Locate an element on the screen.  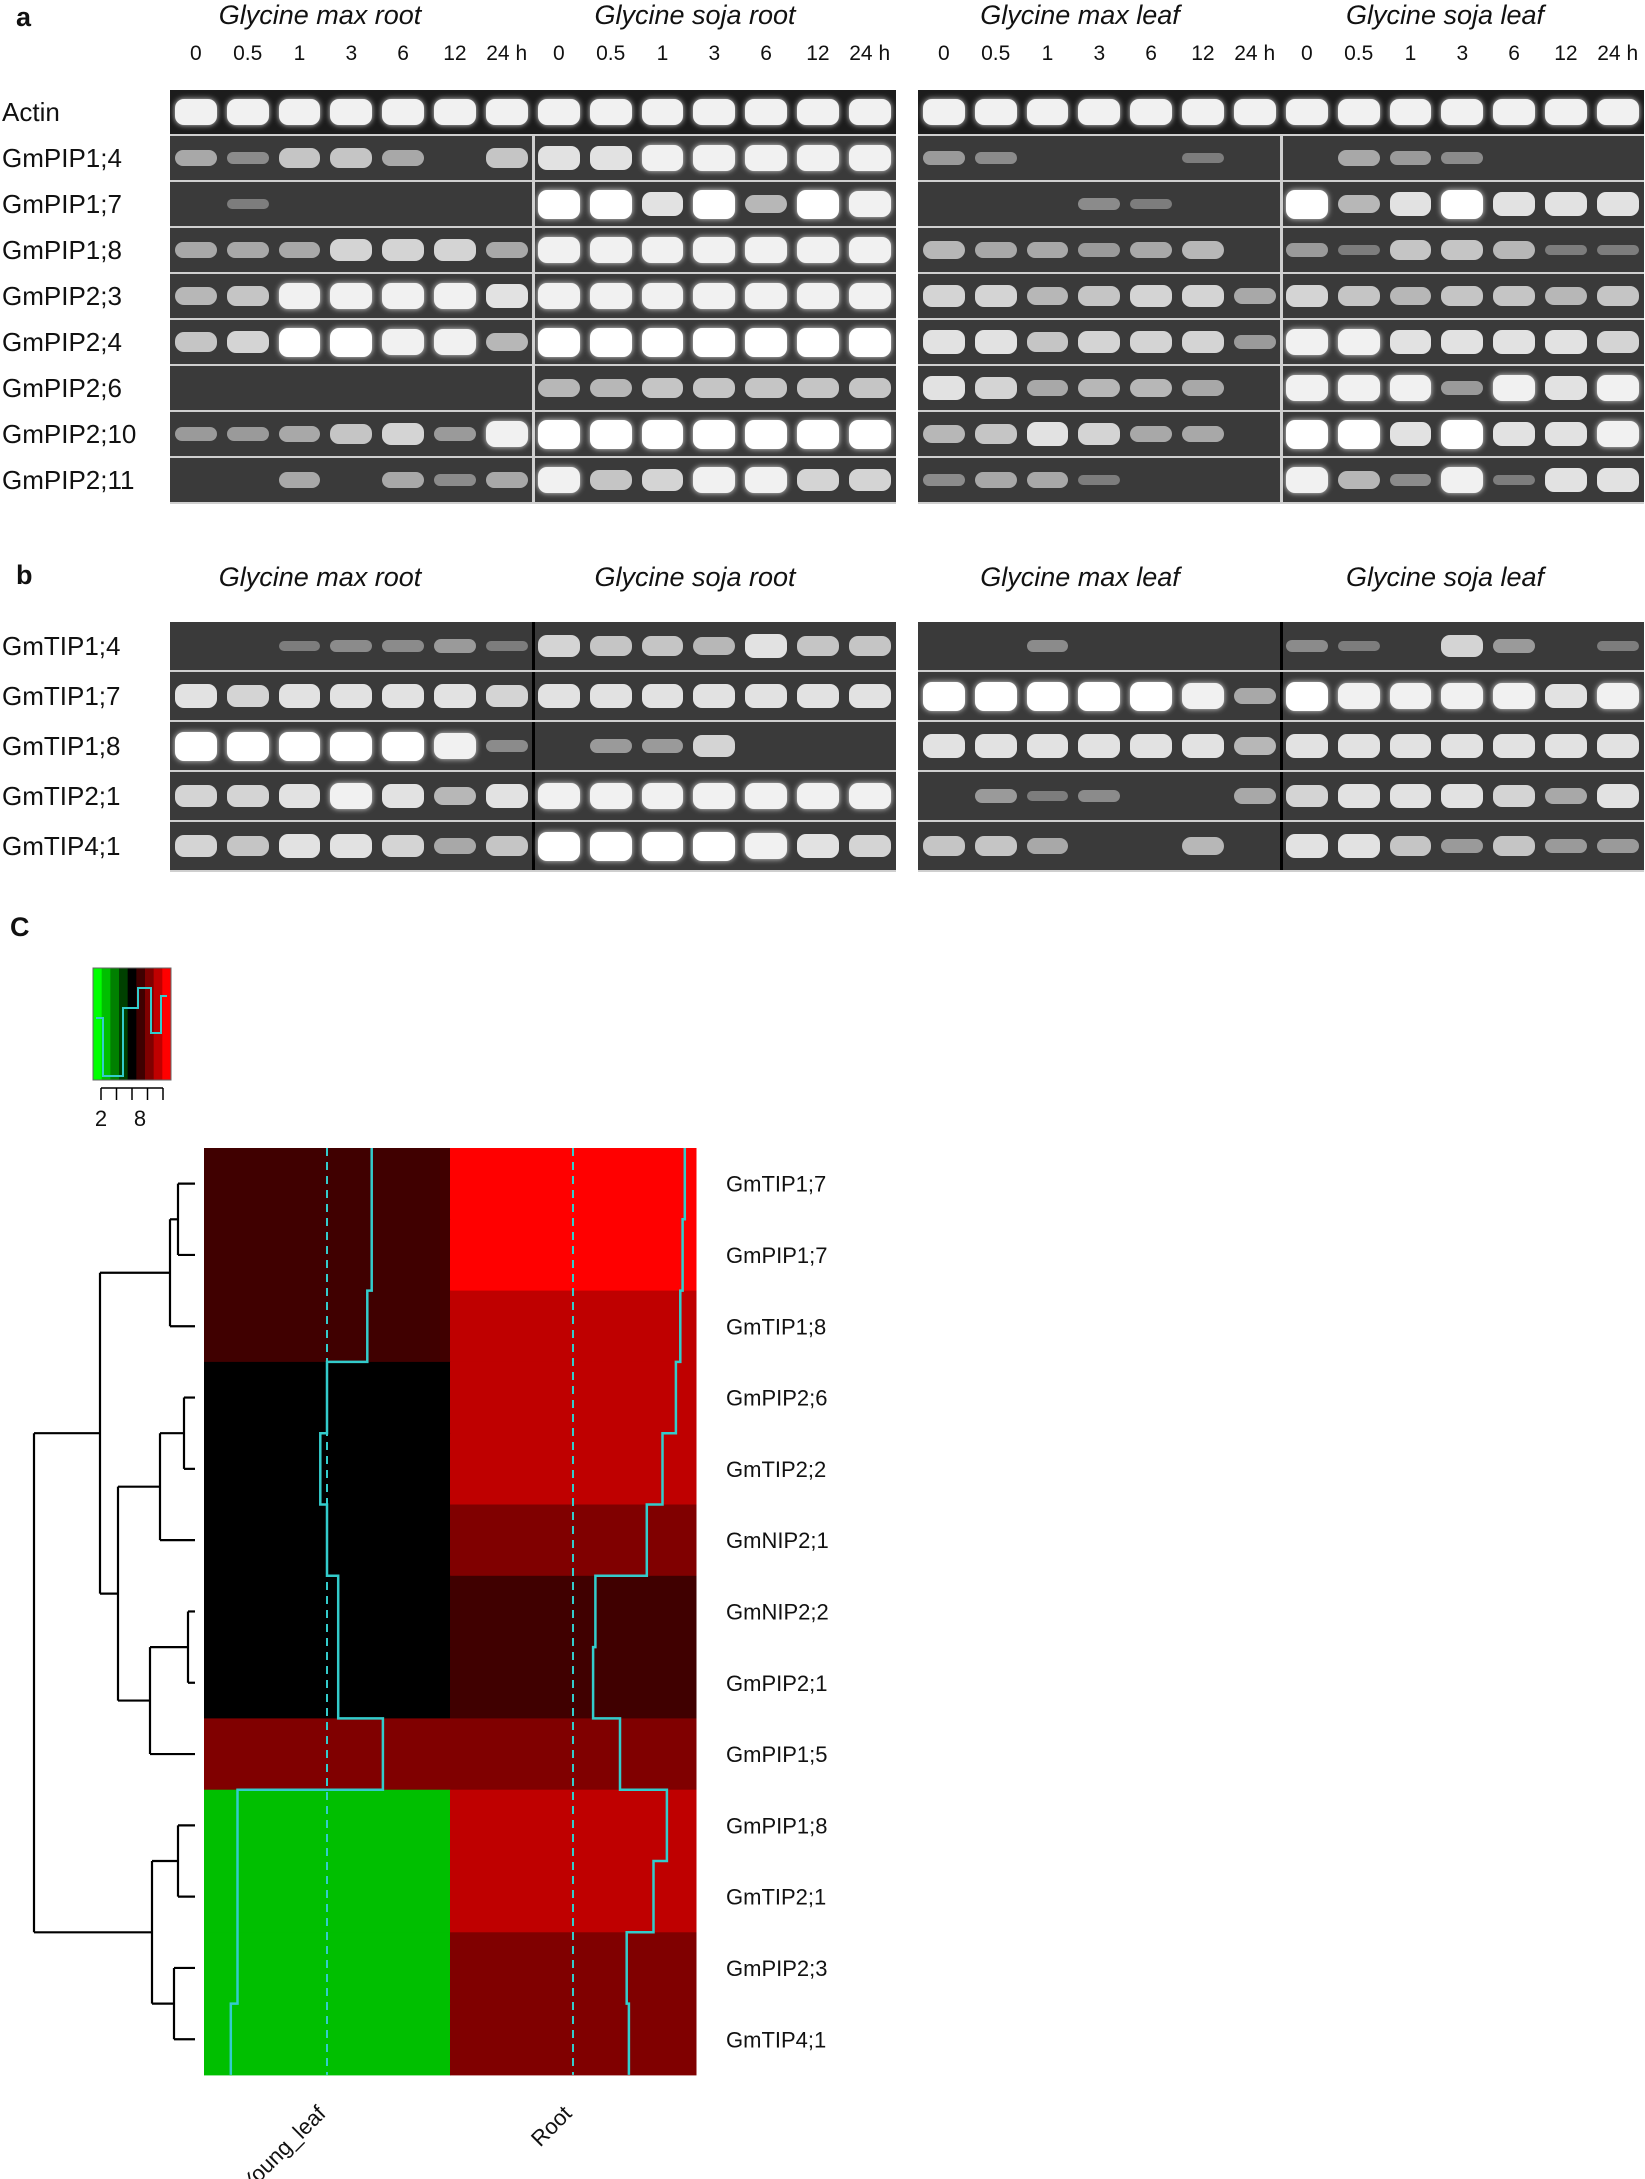
group-title: Glycine soja root is located at coordinates (695, 577).